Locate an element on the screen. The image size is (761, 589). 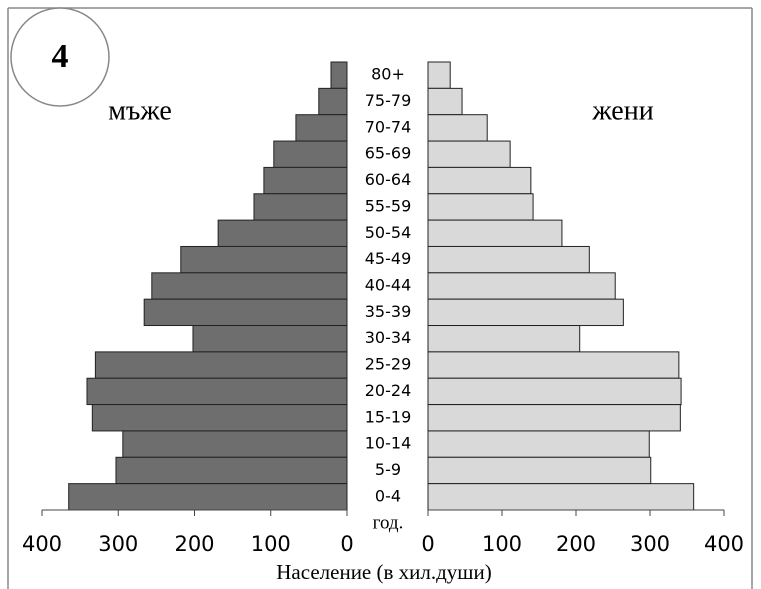
female-label: жени is located at coordinates (622, 110).